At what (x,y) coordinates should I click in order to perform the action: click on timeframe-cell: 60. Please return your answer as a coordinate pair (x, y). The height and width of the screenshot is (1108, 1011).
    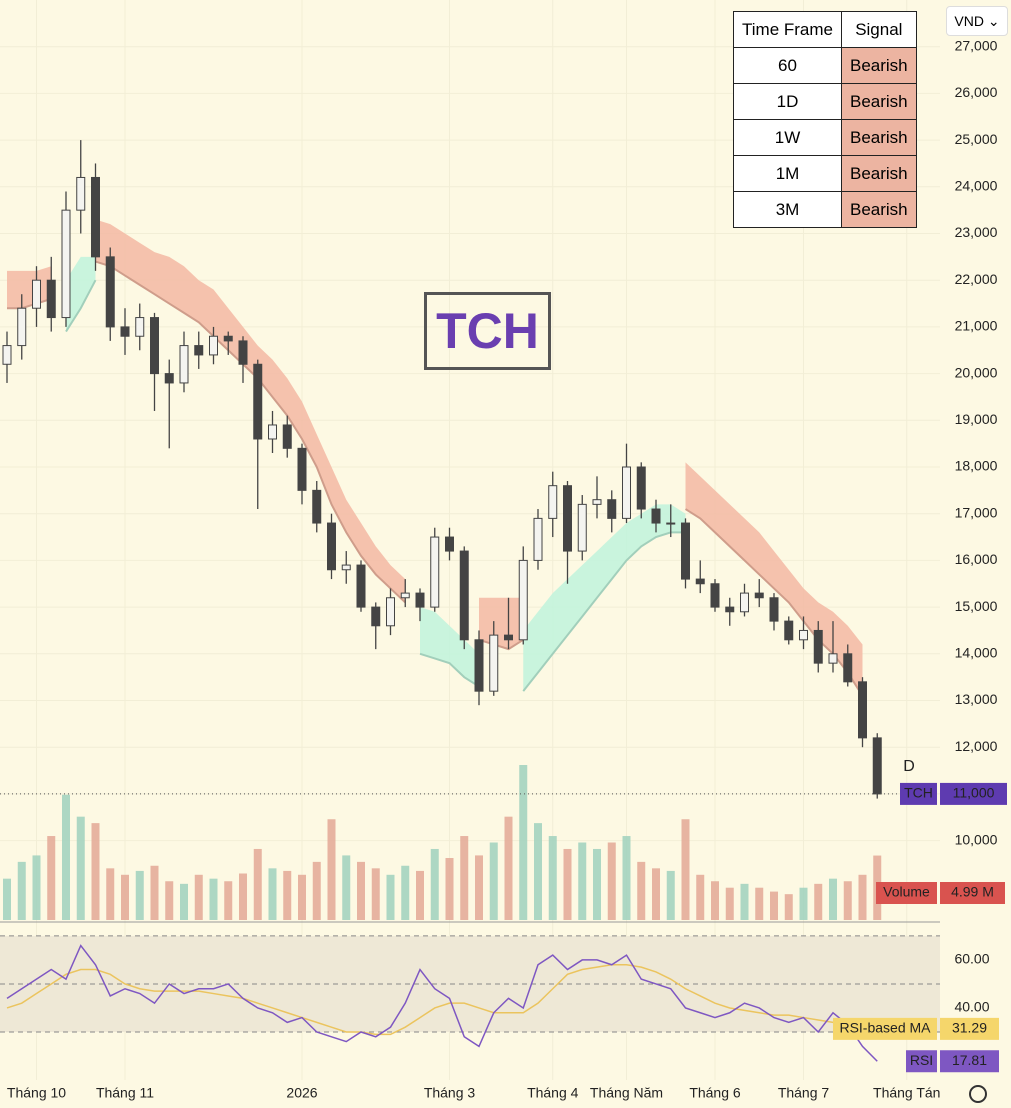
    Looking at the image, I should click on (787, 65).